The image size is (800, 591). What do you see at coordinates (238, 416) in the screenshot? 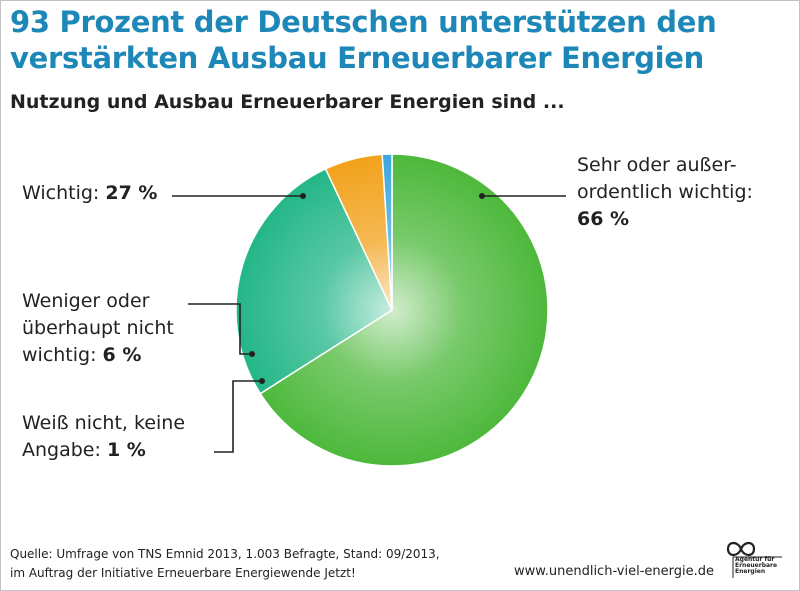
I see `leader-line-weiss` at bounding box center [238, 416].